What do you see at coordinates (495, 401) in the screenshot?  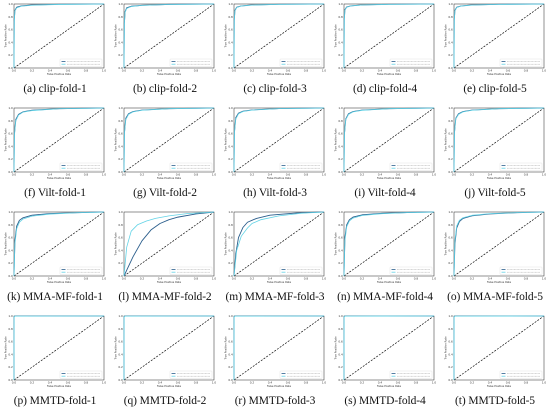 I see `panel-caption: (t) MMTD-fold-5` at bounding box center [495, 401].